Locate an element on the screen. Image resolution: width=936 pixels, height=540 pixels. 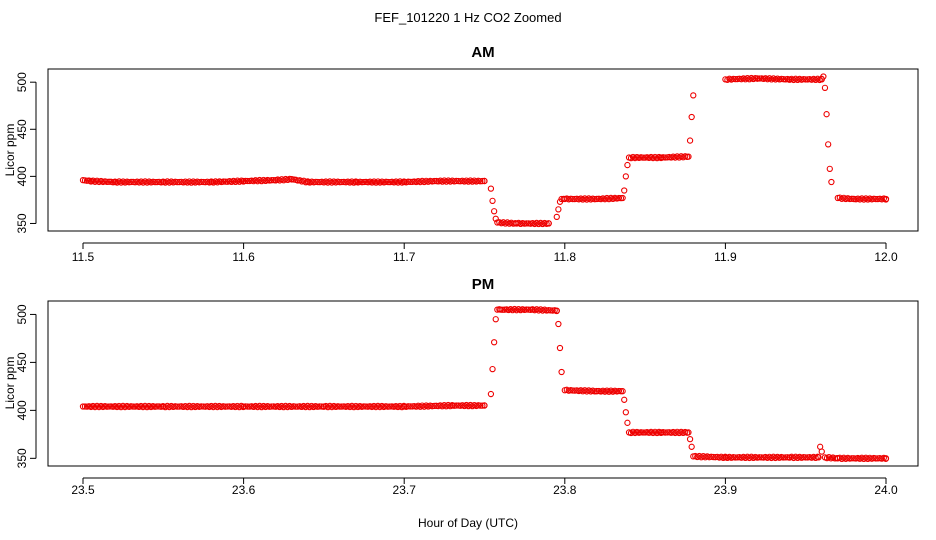
chart-title: FEF_101220 1 Hz CO2 Zoomed is located at coordinates (467, 17).